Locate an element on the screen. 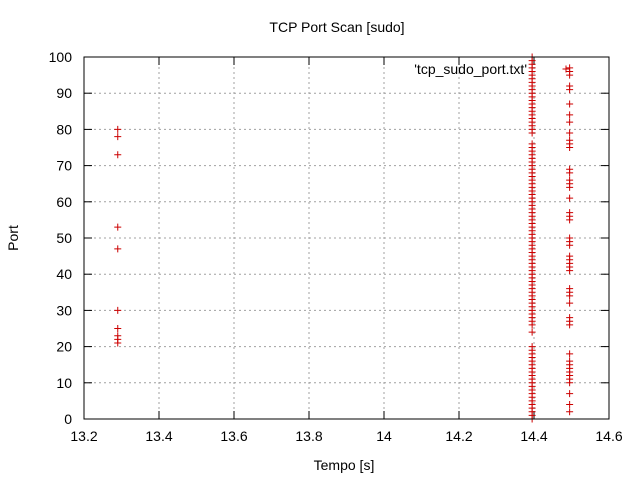  x-tick-label: 13.6 is located at coordinates (233, 436).